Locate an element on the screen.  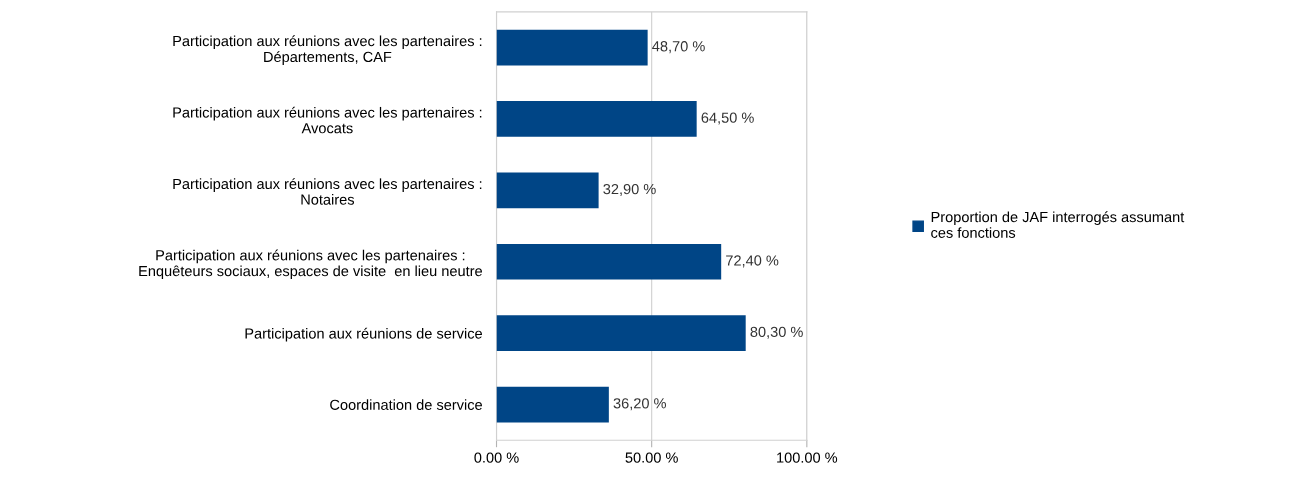
x-tick-label: 0.00 % is located at coordinates (496, 457).